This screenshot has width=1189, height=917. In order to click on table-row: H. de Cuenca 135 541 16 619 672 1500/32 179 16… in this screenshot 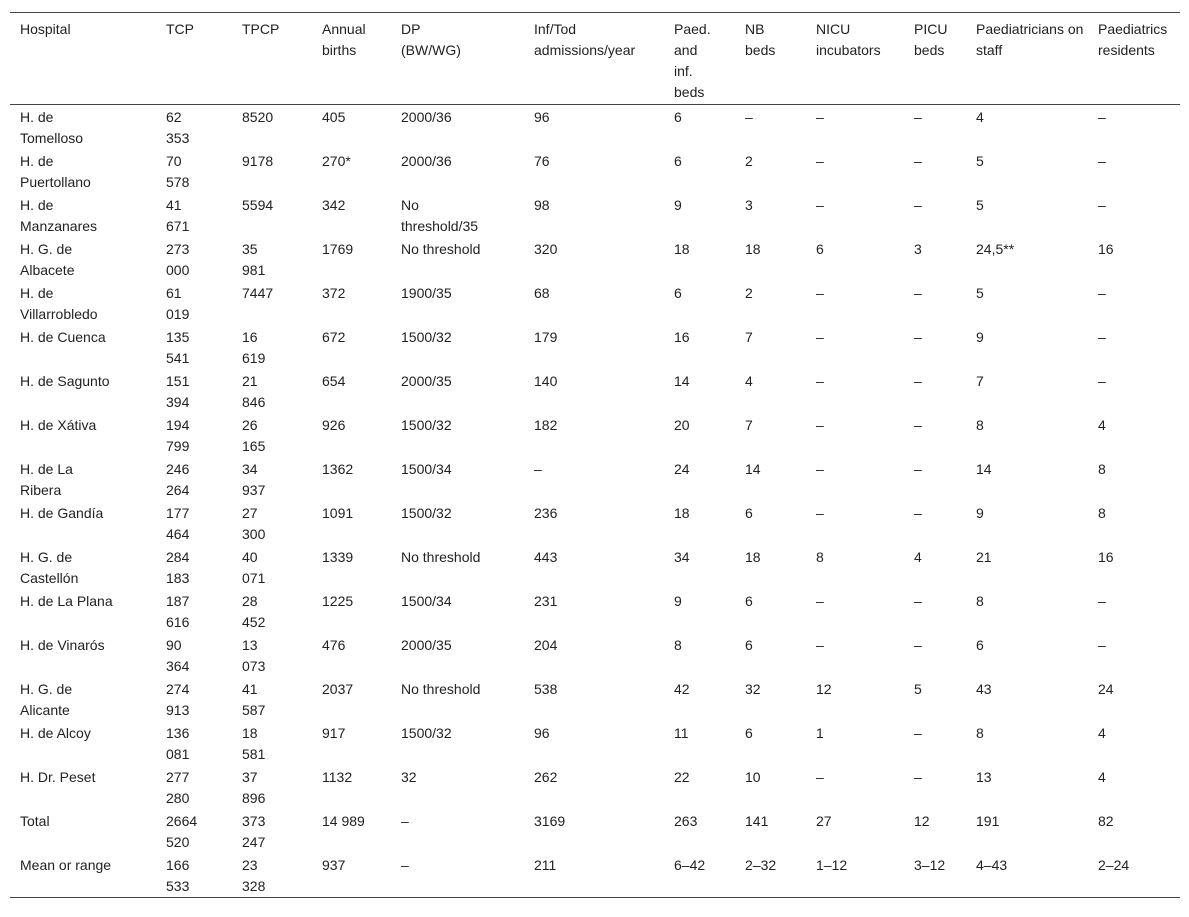, I will do `click(595, 347)`.